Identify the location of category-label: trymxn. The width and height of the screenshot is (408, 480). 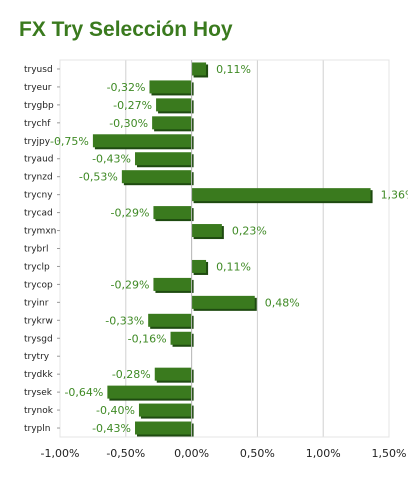
(40, 232).